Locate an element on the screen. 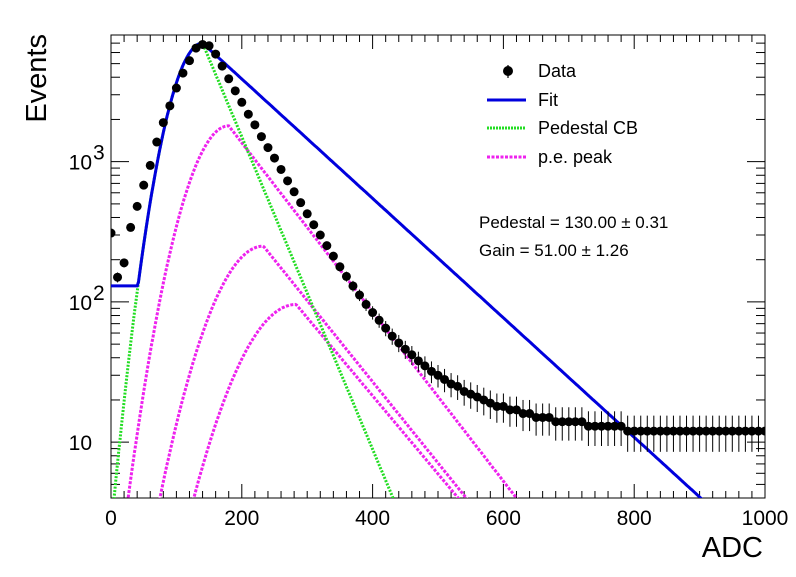 The width and height of the screenshot is (796, 577). legend-item-pedestal: Pedestal CB is located at coordinates (562, 128).